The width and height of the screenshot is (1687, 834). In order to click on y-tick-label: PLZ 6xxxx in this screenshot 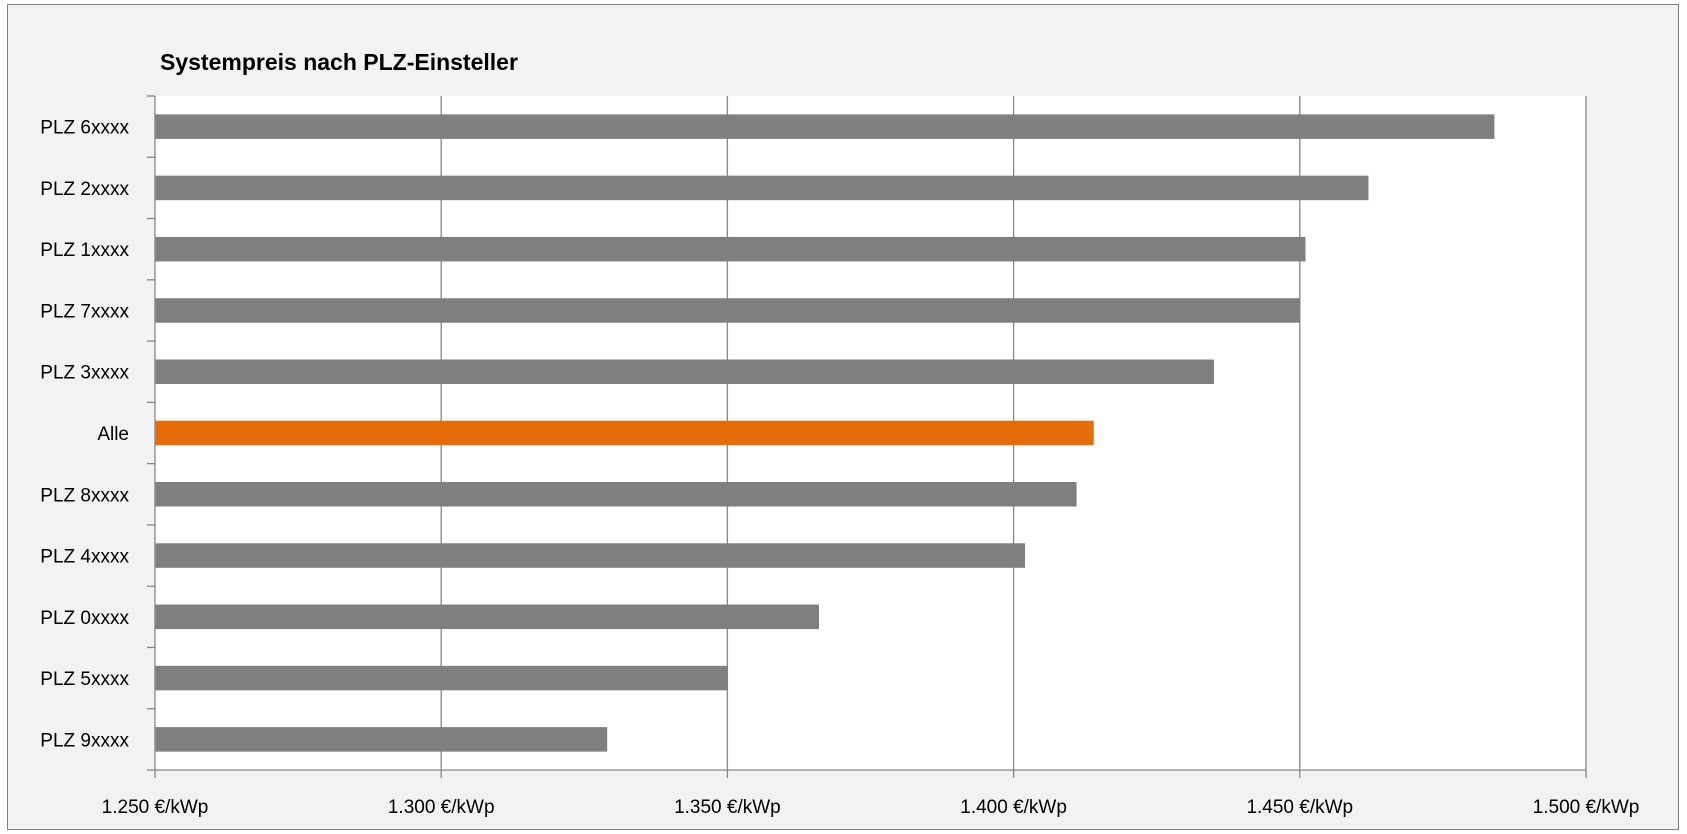, I will do `click(84, 128)`.